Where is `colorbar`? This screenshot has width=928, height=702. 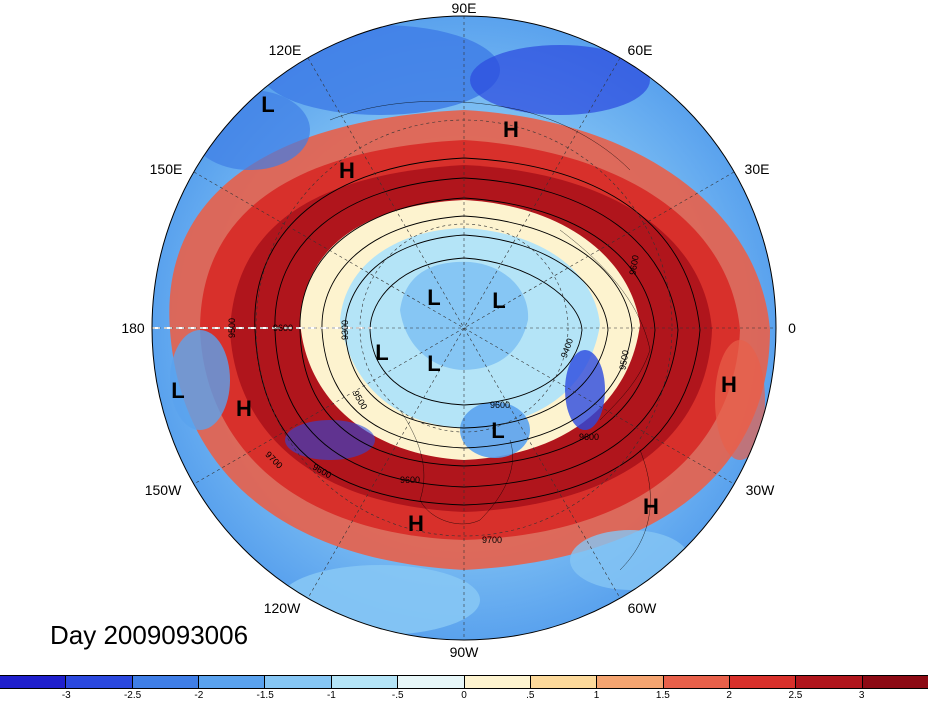 colorbar is located at coordinates (464, 682).